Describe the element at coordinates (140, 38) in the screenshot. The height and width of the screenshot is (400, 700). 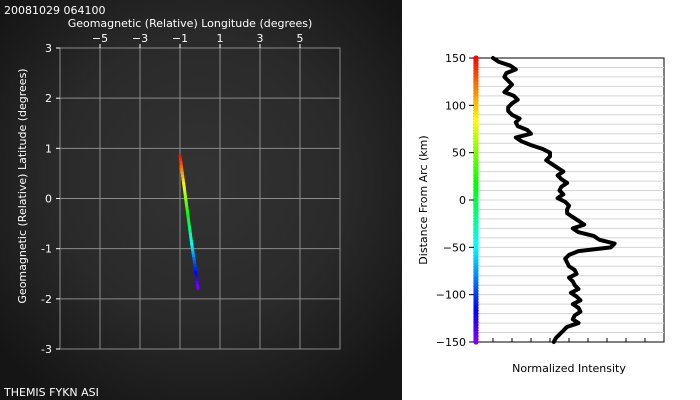
I see `sky-map-x-tick-label: −3` at that location.